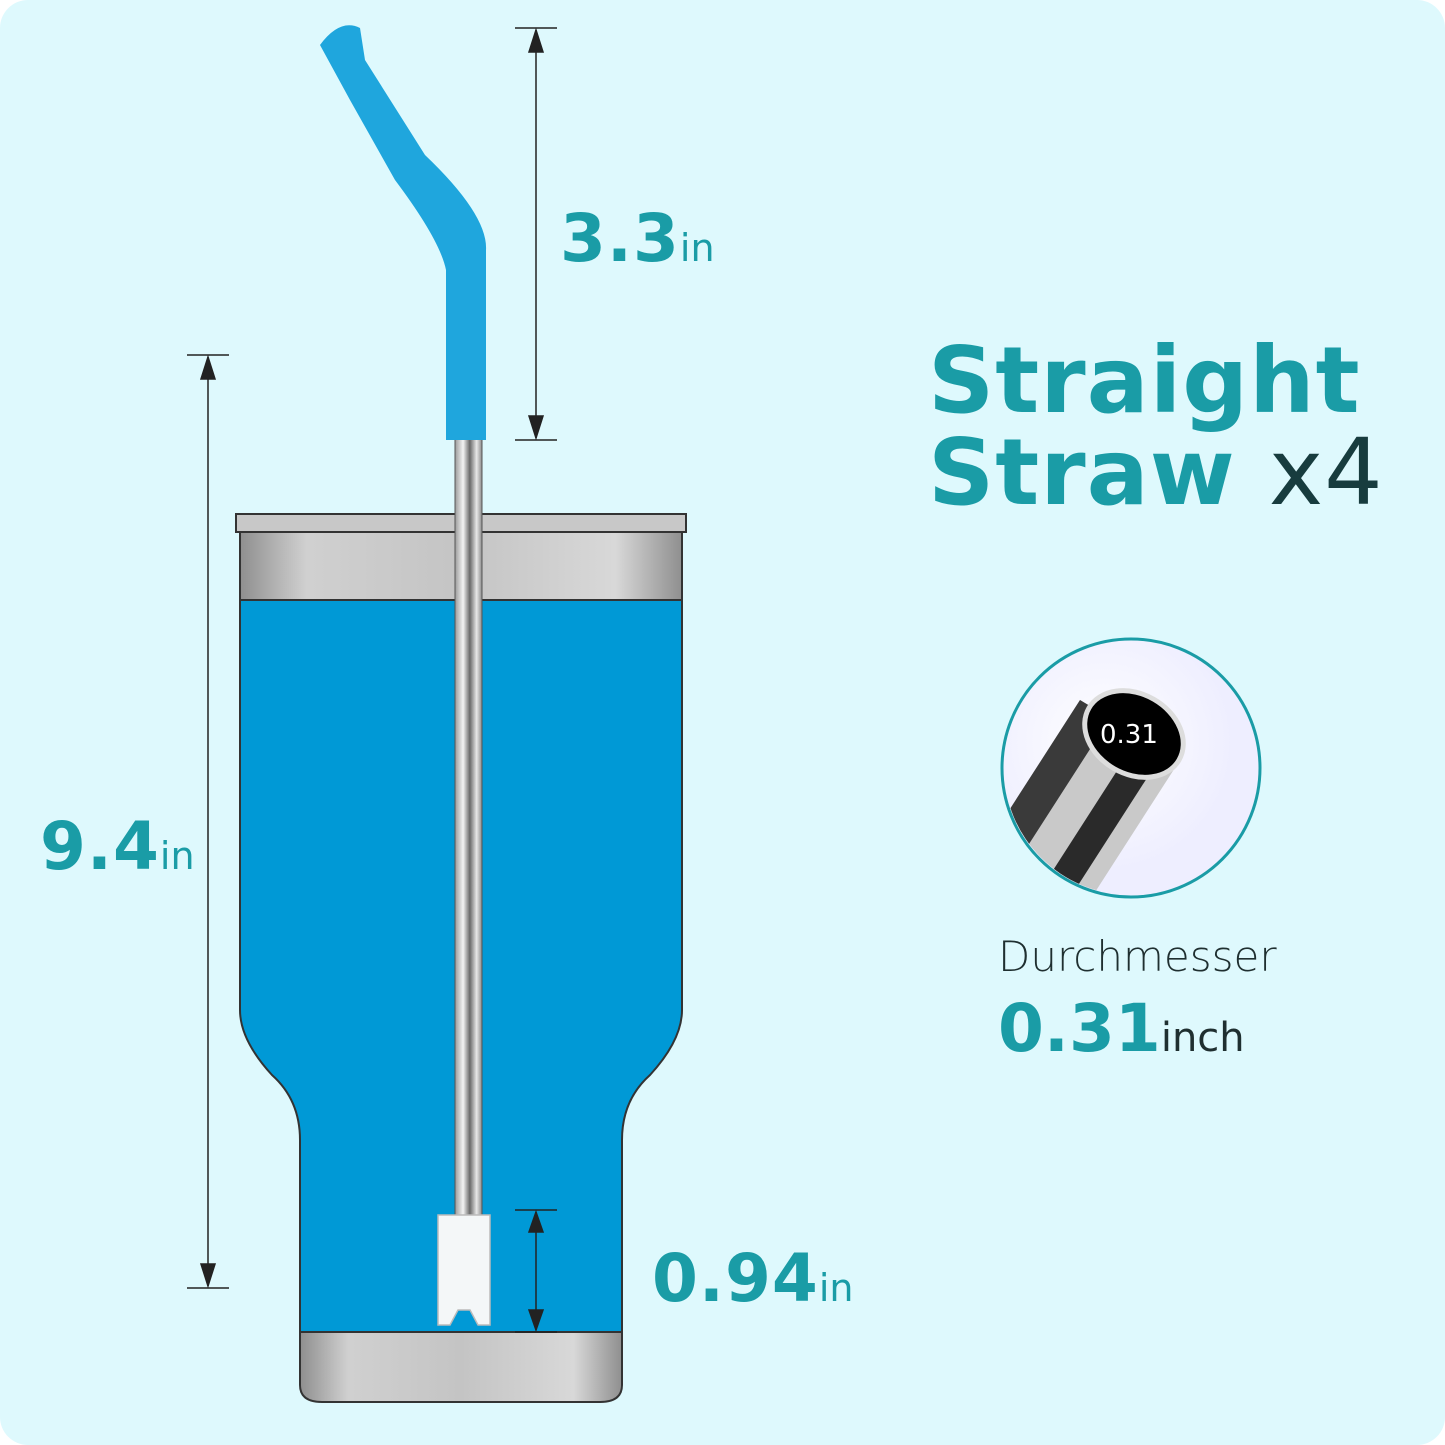 The image size is (1445, 1445). Describe the element at coordinates (536, 234) in the screenshot. I see `dimension-line-bent-tip` at that location.